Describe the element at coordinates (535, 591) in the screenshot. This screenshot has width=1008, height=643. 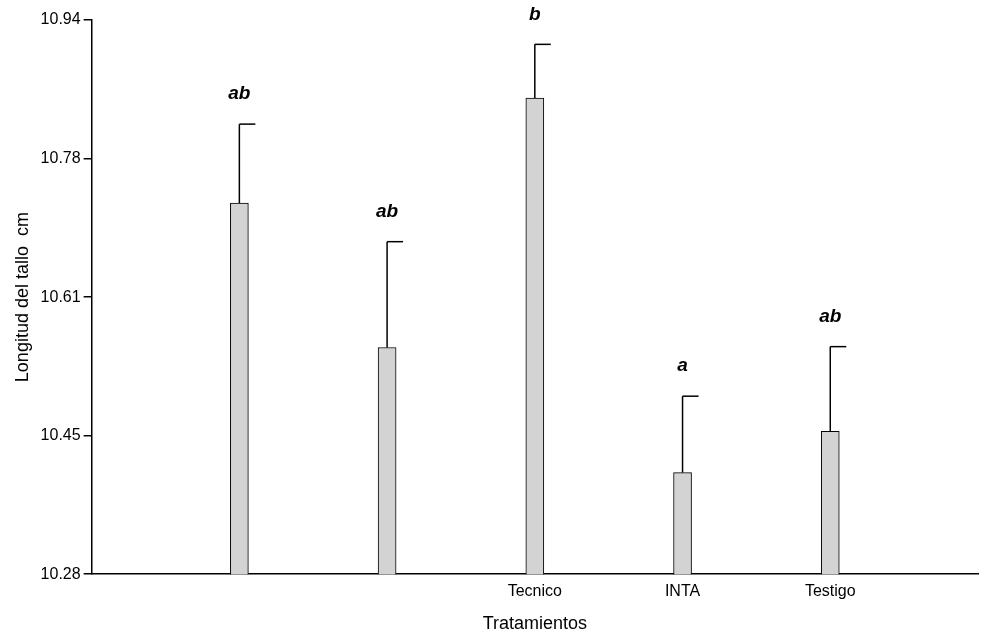
I see `x-tick-label: Tecnico` at that location.